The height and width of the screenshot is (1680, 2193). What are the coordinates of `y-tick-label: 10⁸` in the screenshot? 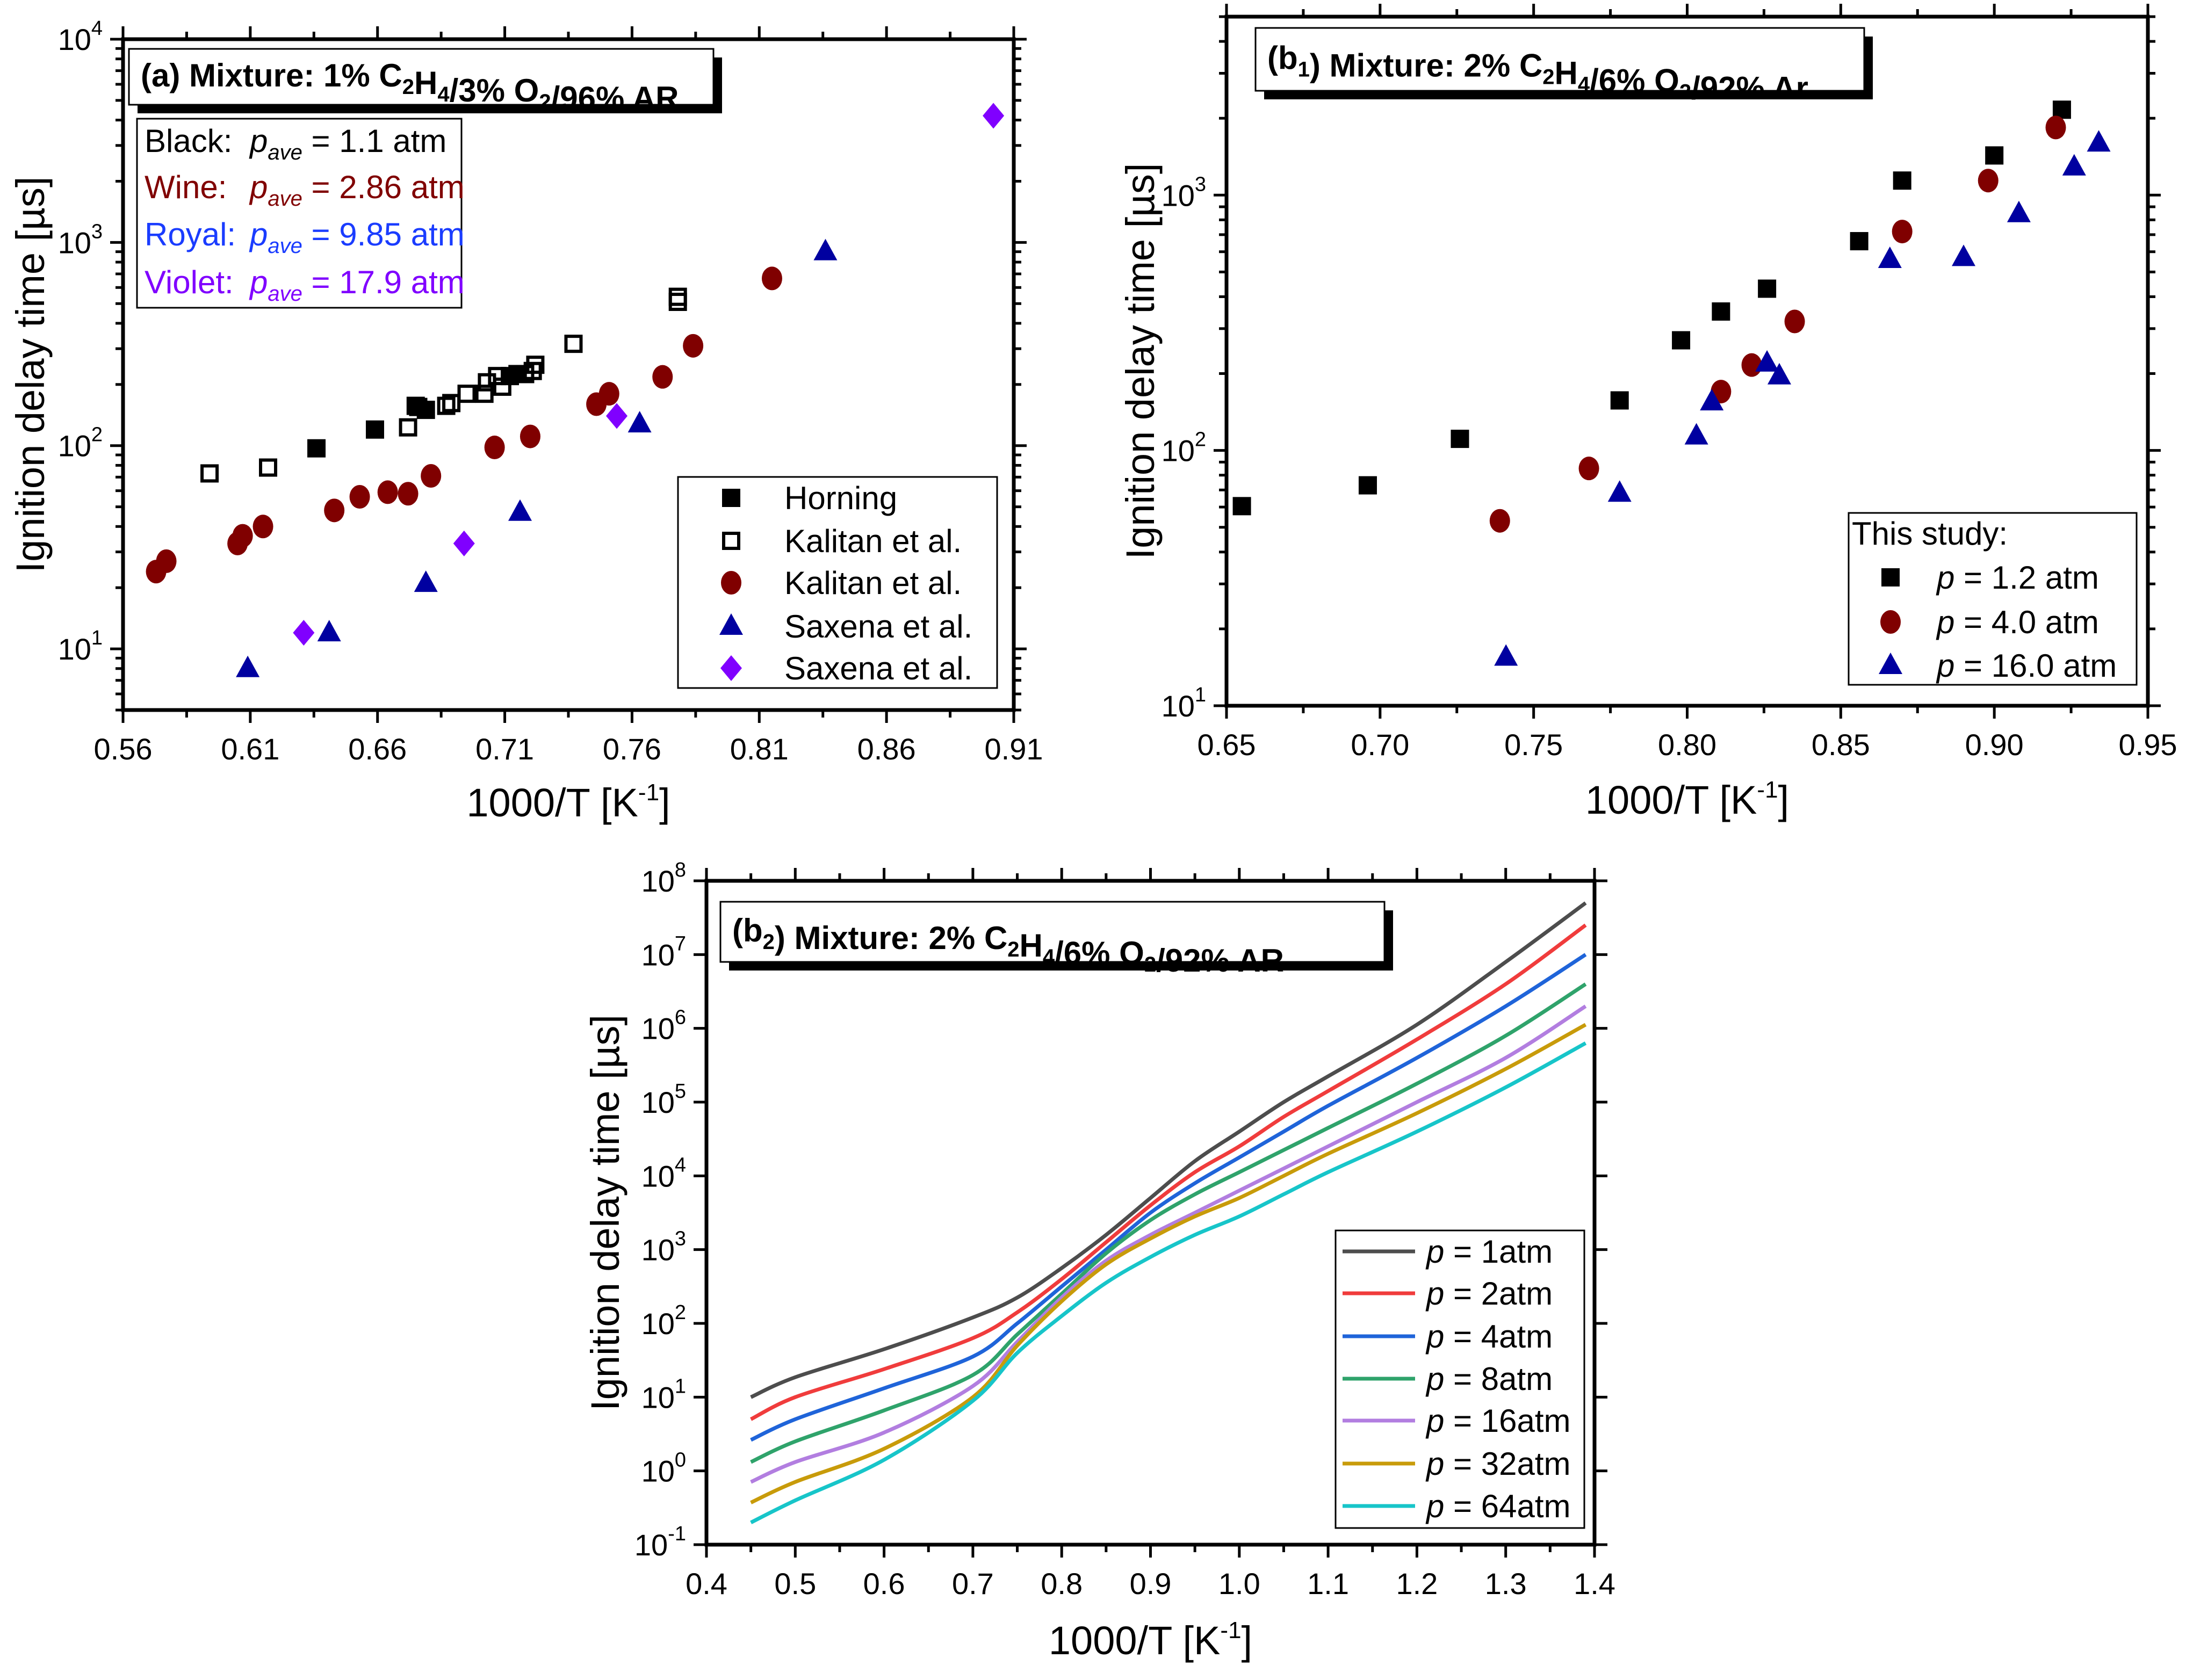 It's located at (663, 879).